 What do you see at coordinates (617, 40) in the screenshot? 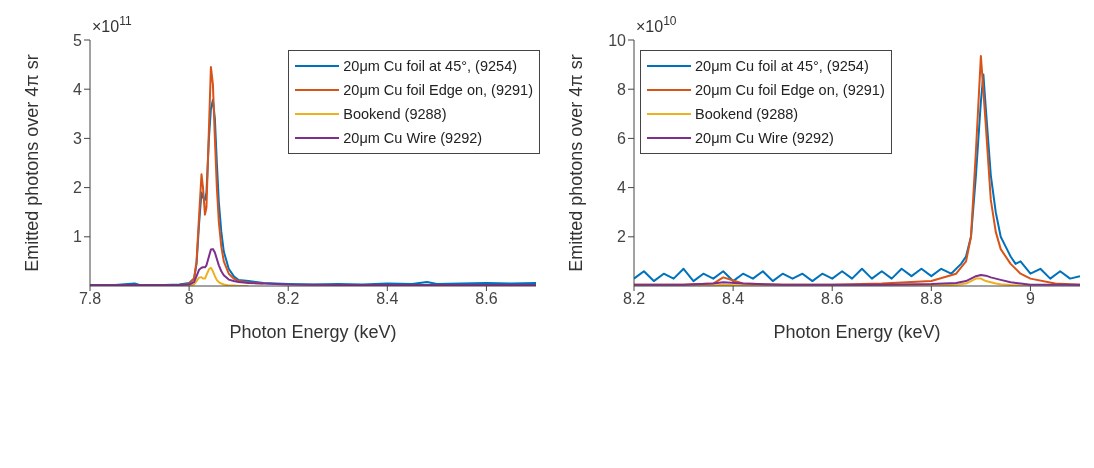
I see `y-tick-label: 10` at bounding box center [617, 40].